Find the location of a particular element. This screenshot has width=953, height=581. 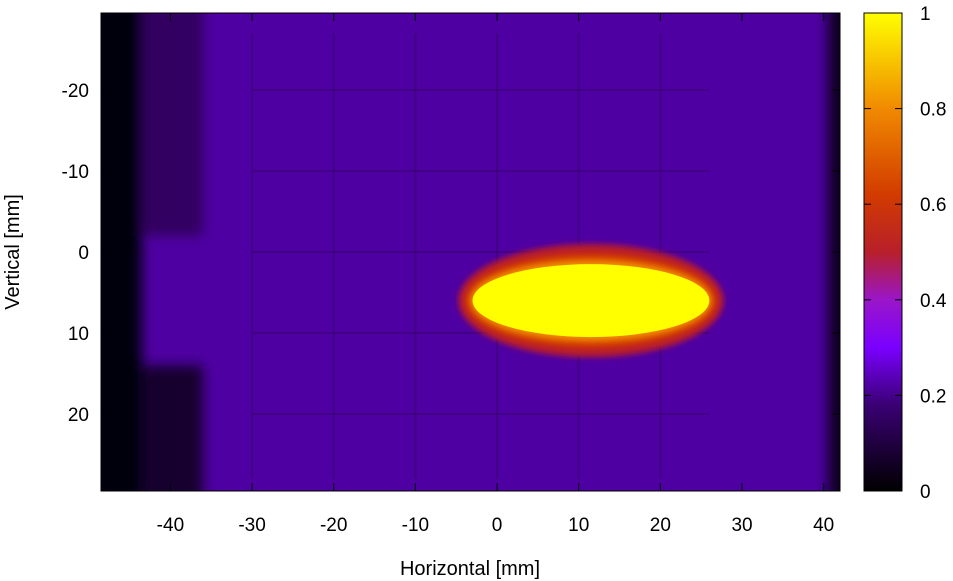

x-tick-label: 40 is located at coordinates (823, 525).